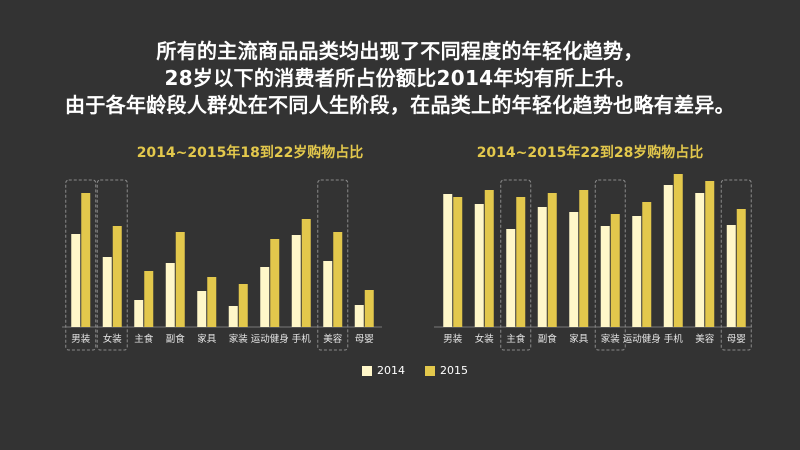  Describe the element at coordinates (176, 339) in the screenshot. I see `tick-label-0-3: 副食` at that location.